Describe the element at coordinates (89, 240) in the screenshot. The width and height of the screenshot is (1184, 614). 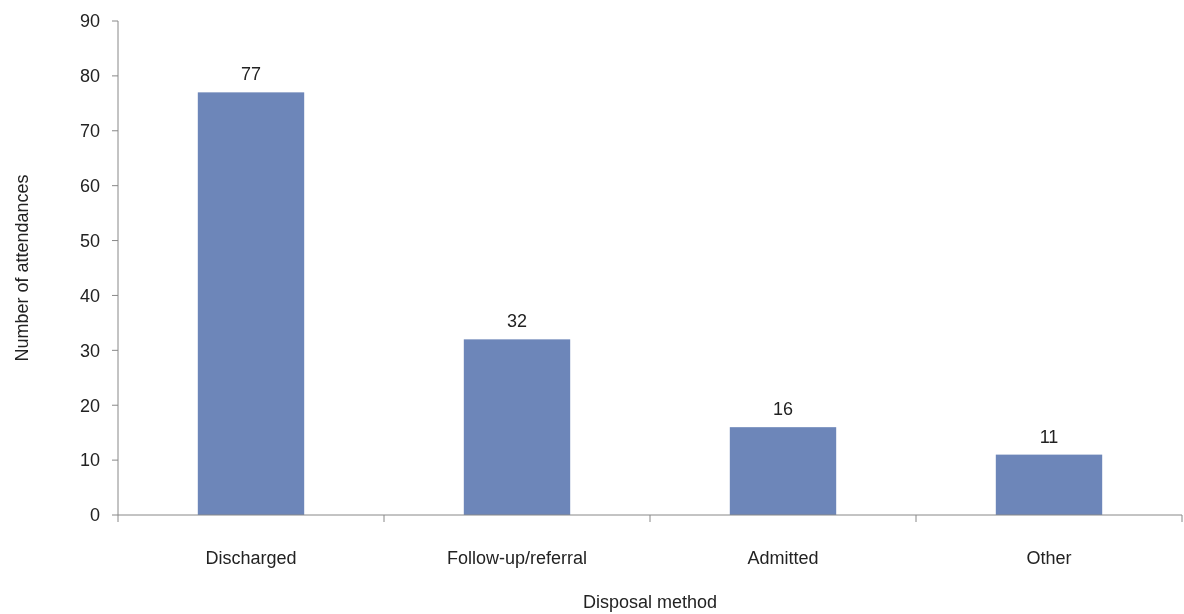
I see `y-tick-label: 50` at that location.